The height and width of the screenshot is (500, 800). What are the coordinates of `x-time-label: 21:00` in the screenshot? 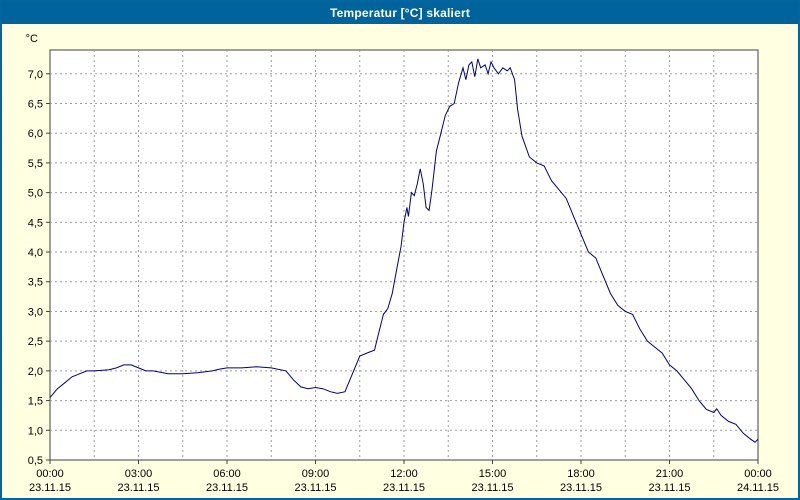 It's located at (670, 474).